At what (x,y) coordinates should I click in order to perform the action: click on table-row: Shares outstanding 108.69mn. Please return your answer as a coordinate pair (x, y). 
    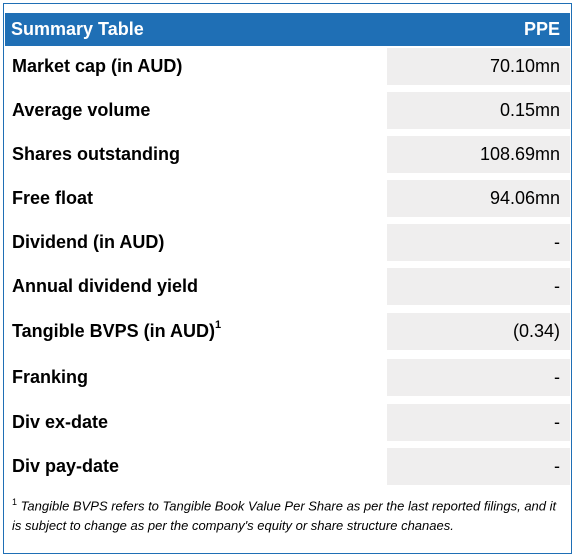
    Looking at the image, I should click on (287, 158).